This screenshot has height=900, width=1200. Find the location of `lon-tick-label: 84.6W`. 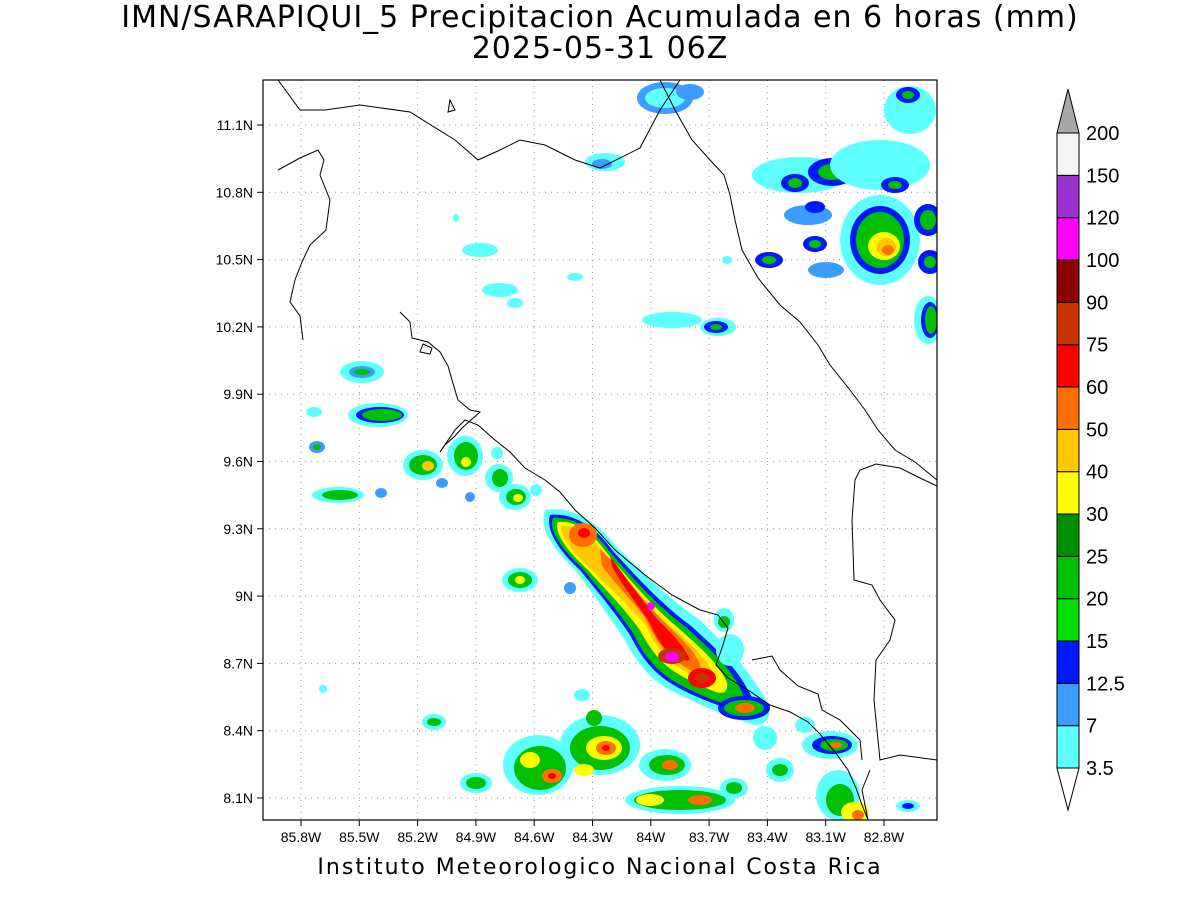

lon-tick-label: 84.6W is located at coordinates (534, 837).